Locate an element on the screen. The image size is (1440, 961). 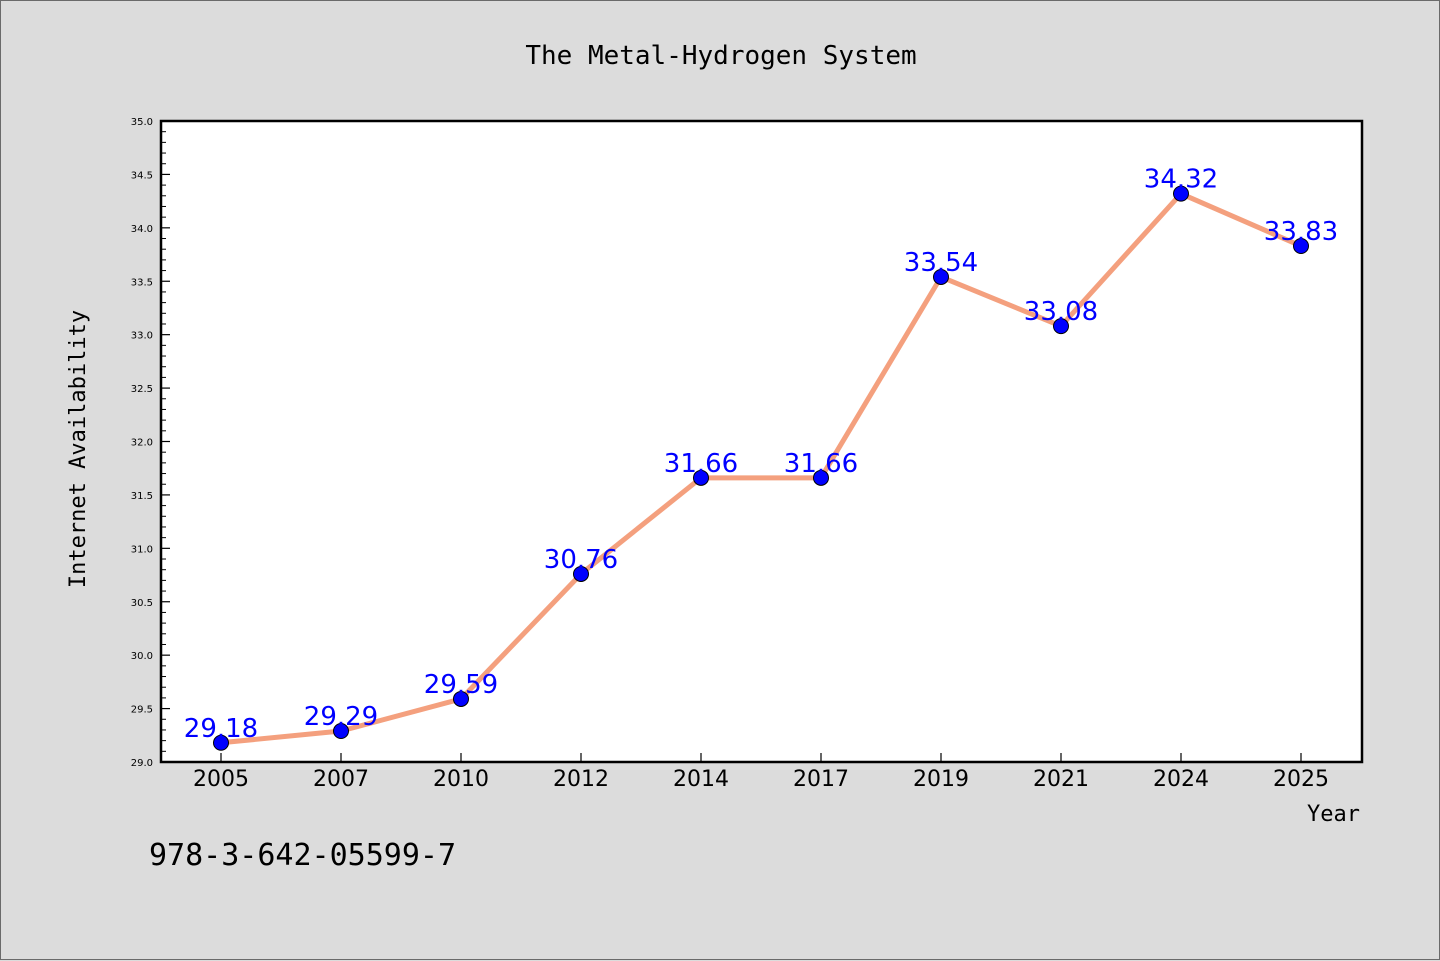
x-tick-label: 2019 is located at coordinates (941, 779).